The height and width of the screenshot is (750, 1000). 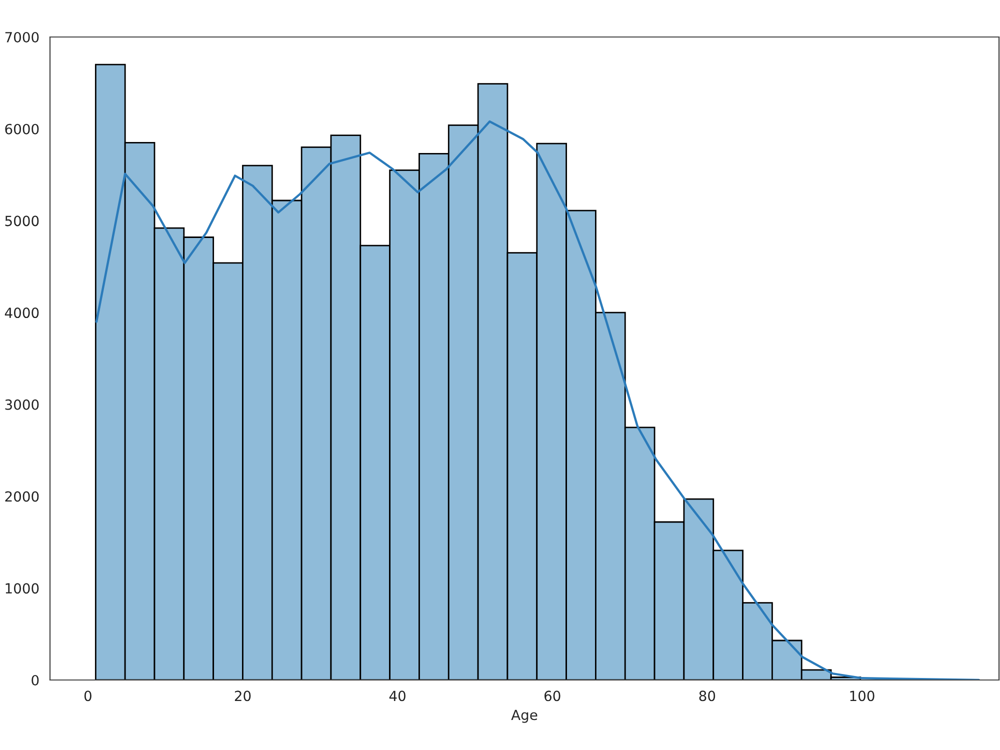 I want to click on y-tick-label: 2000, so click(x=22, y=496).